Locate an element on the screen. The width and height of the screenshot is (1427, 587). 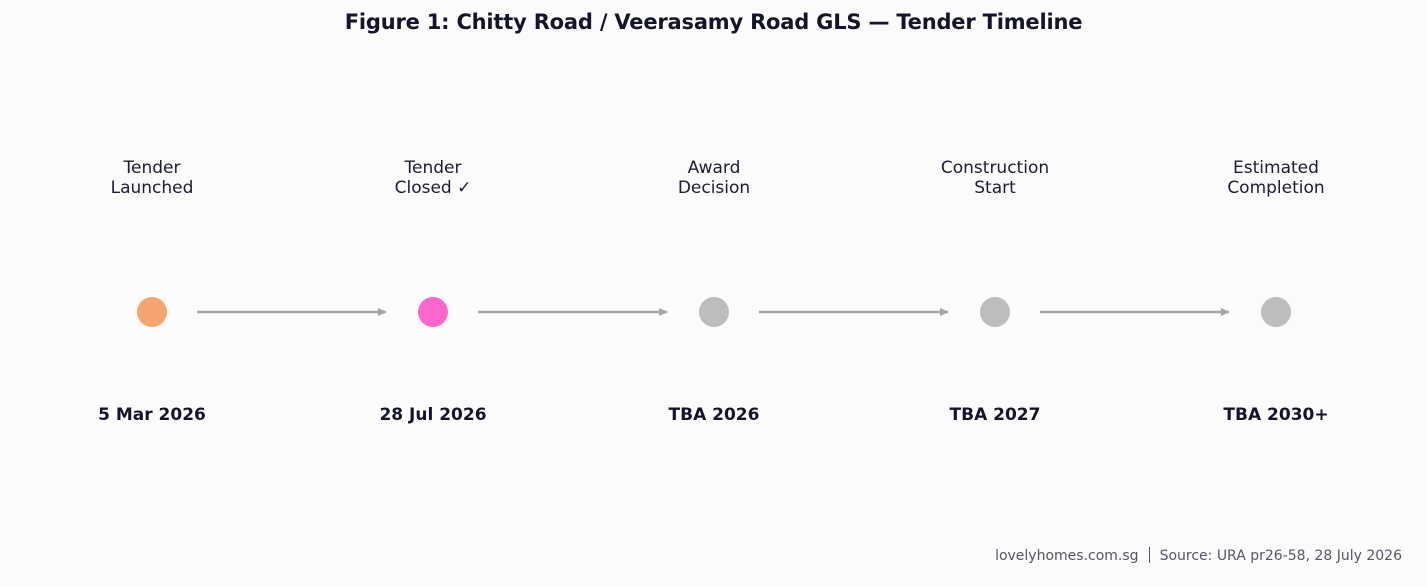
footer-site: lovelyhomes.com.sg is located at coordinates (1067, 556).